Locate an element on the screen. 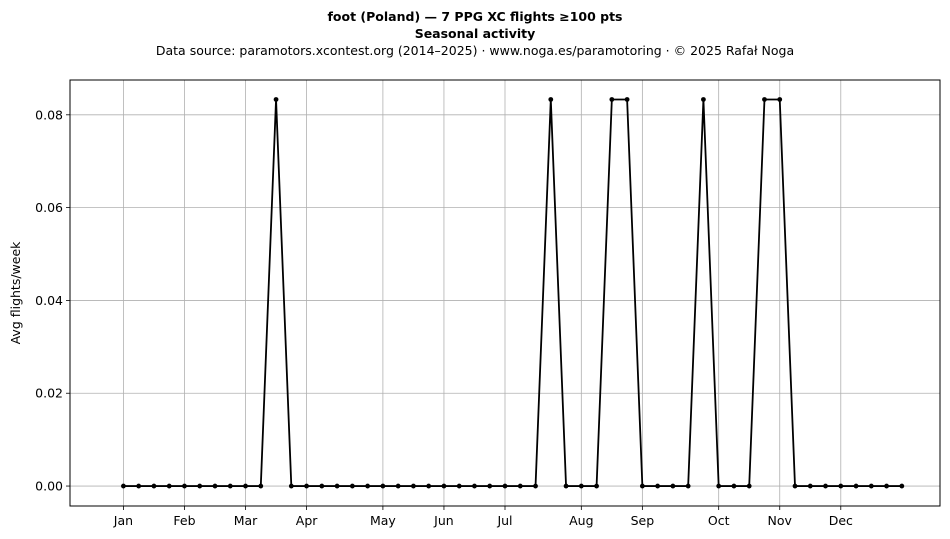 This screenshot has width=950, height=539. y-tick-label: 0.02 is located at coordinates (49, 393).